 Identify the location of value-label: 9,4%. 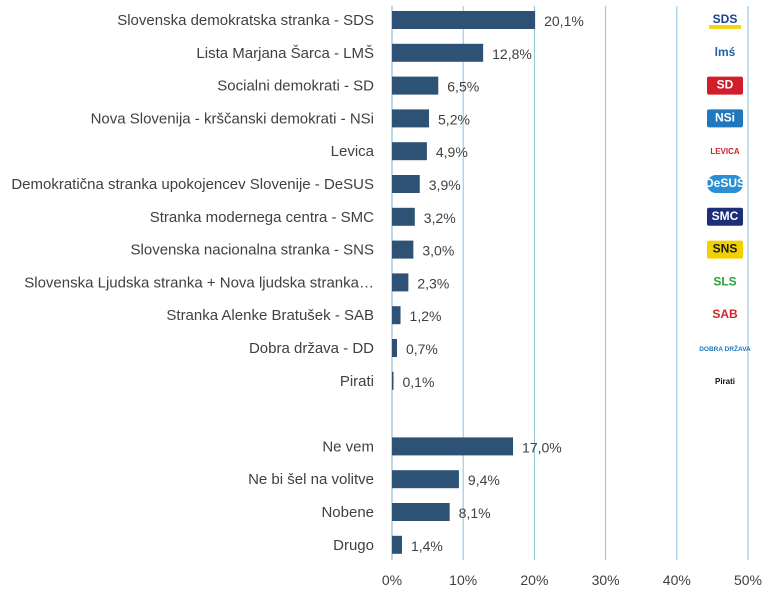
(484, 480).